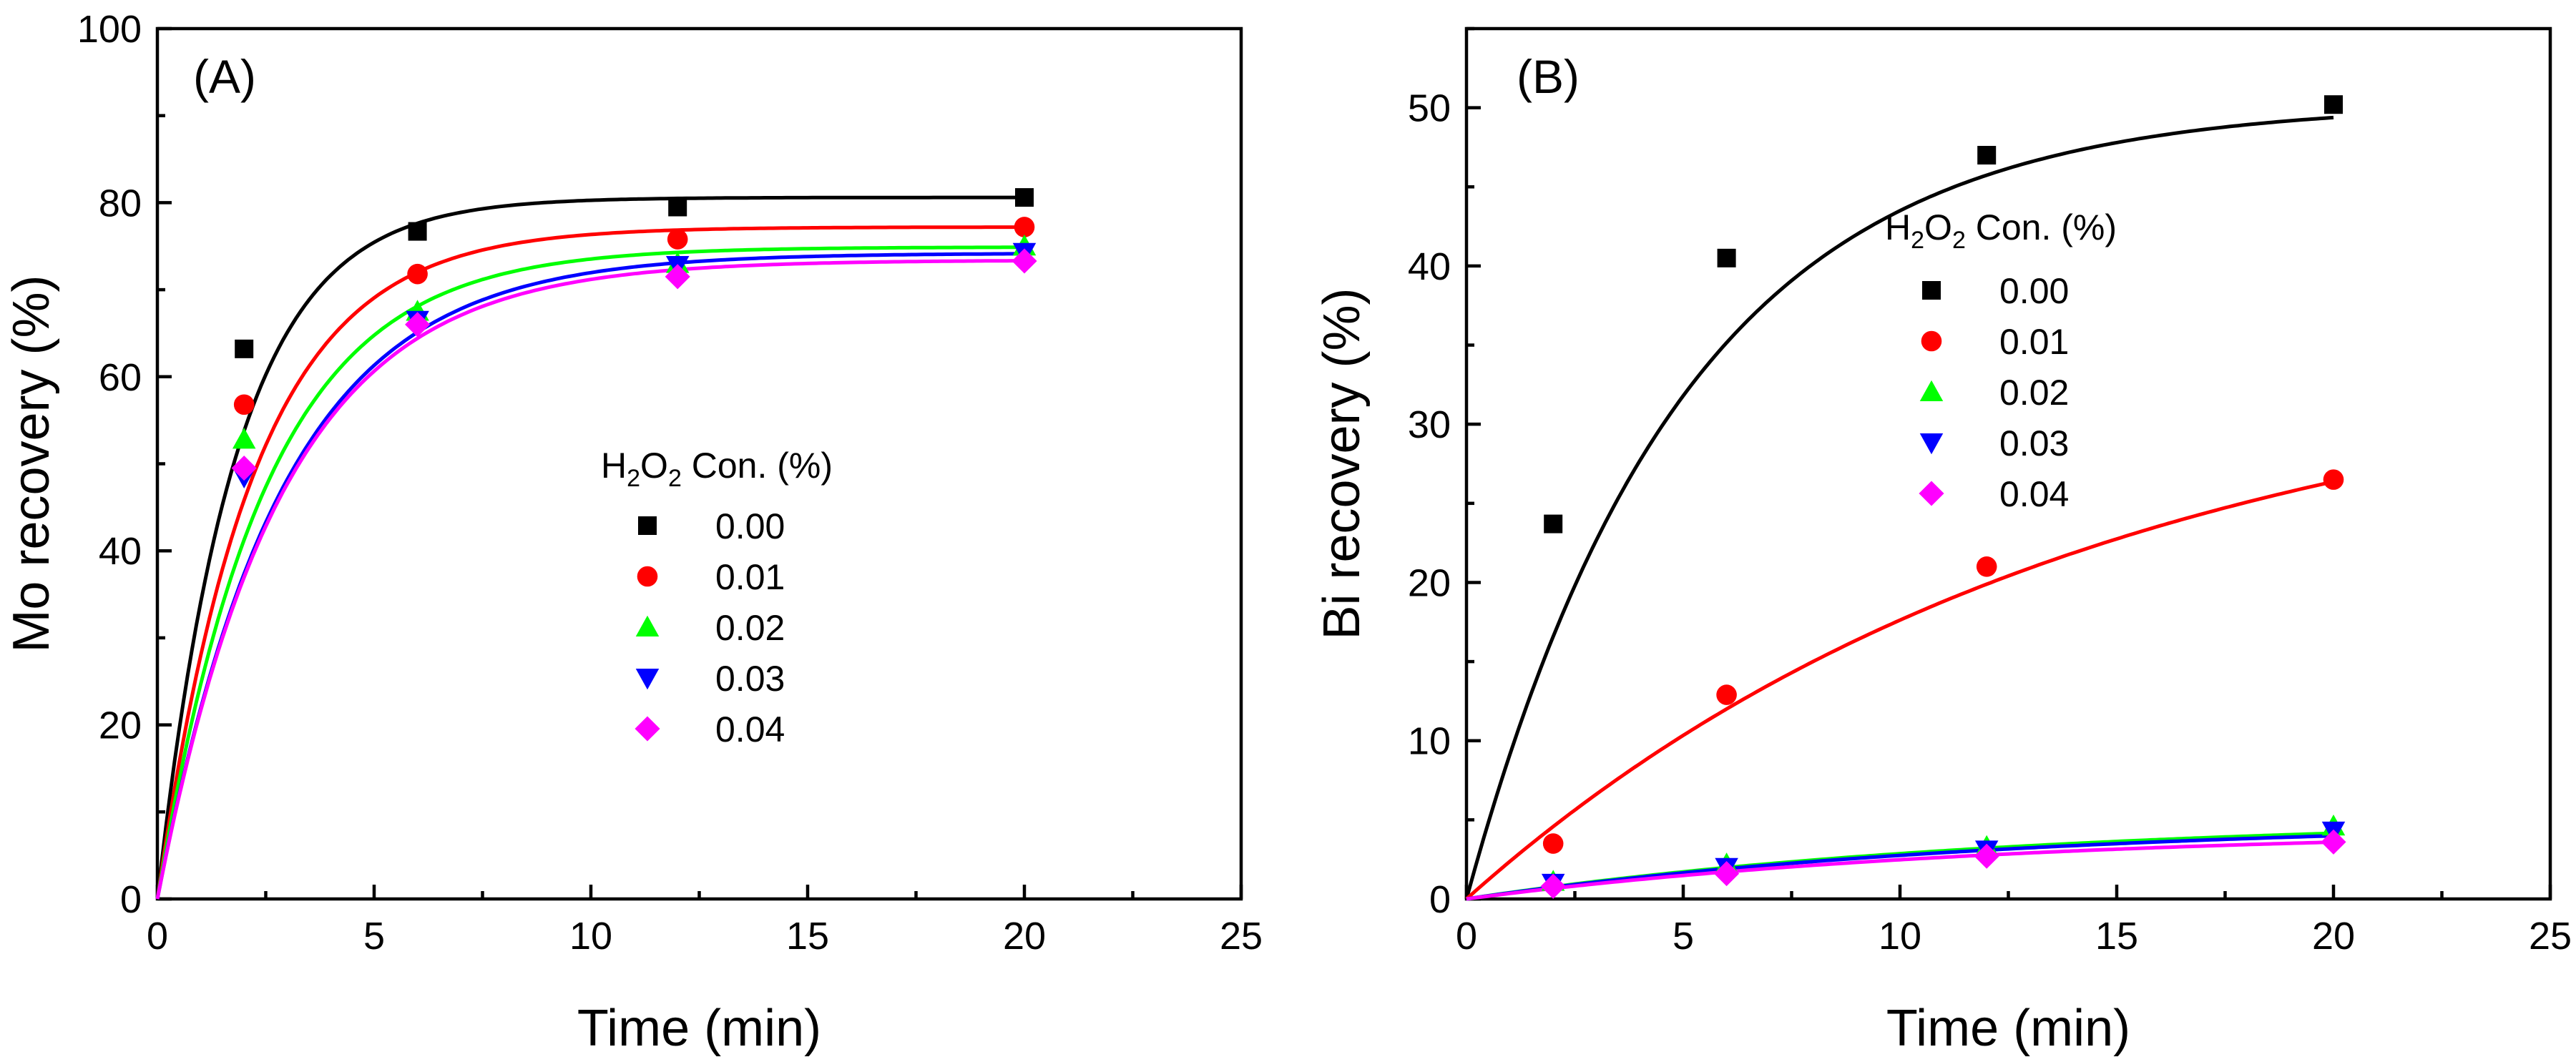 Image resolution: width=2576 pixels, height=1062 pixels. Describe the element at coordinates (1548, 77) in the screenshot. I see `panel-label: (B)` at that location.